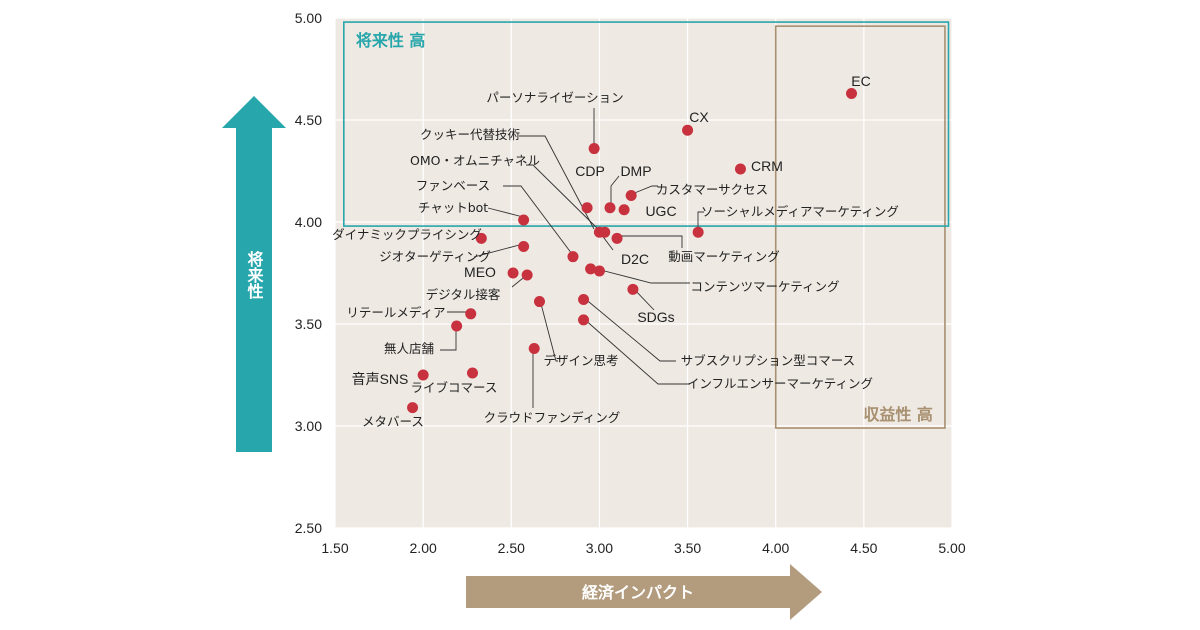 The width and height of the screenshot is (1200, 630). What do you see at coordinates (454, 387) in the screenshot?
I see `point-label: ライブコマース` at bounding box center [454, 387].